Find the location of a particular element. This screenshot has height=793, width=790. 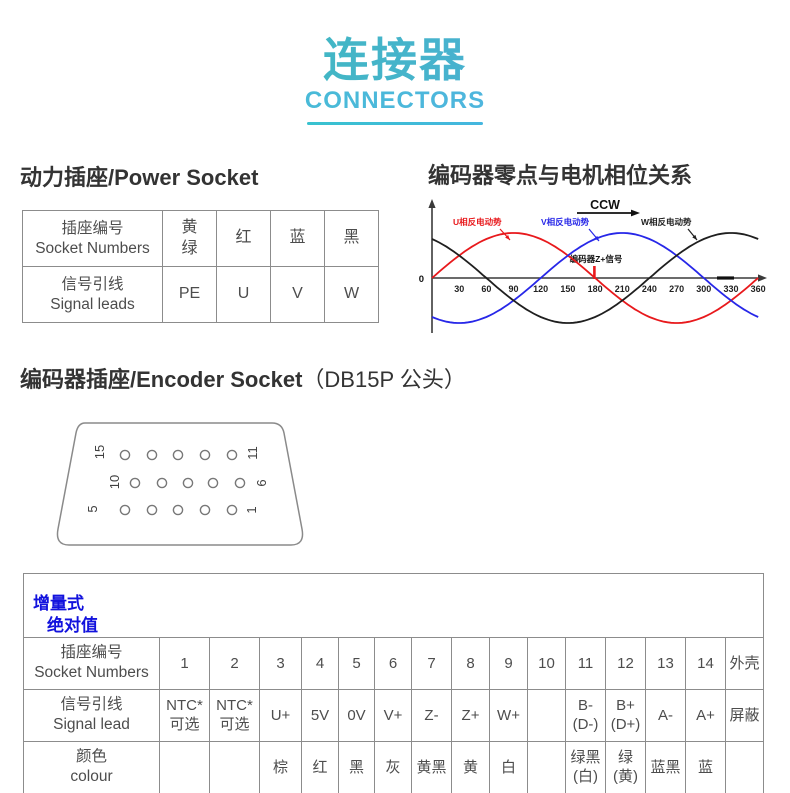

ccw-arrow-icon is located at coordinates (635, 213).